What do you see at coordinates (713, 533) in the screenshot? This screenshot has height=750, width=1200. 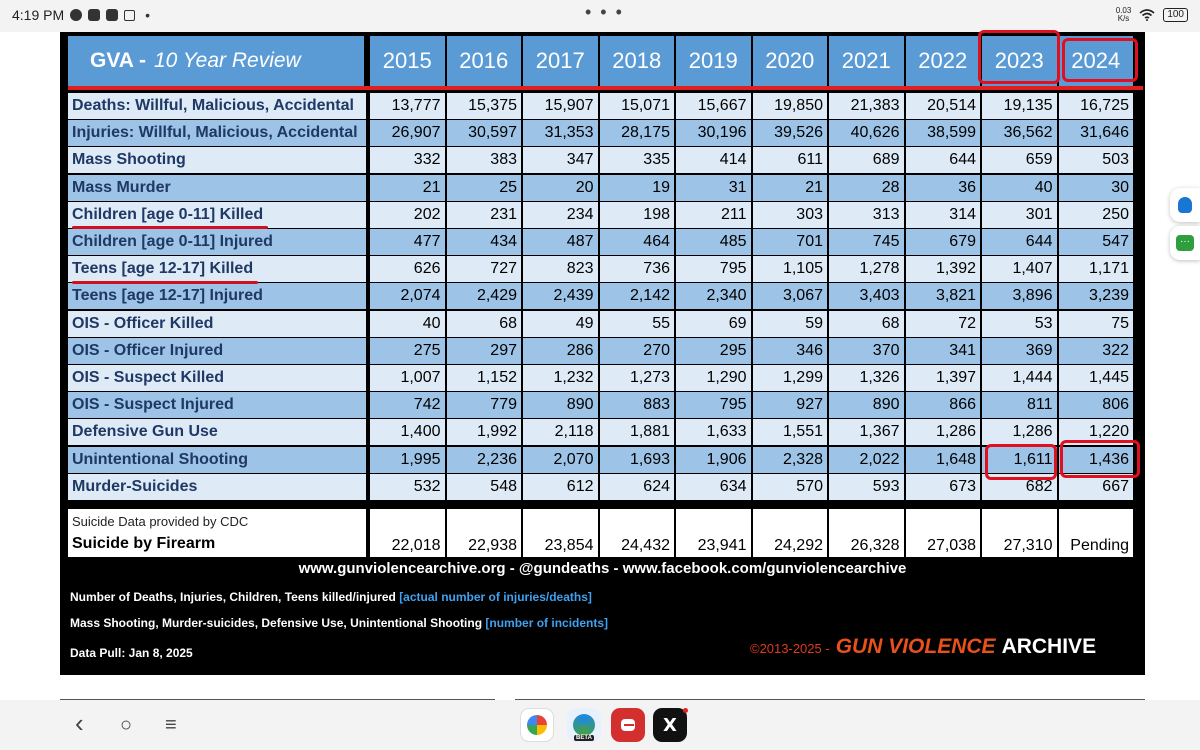 I see `suicide-cell-2019: 23,941` at bounding box center [713, 533].